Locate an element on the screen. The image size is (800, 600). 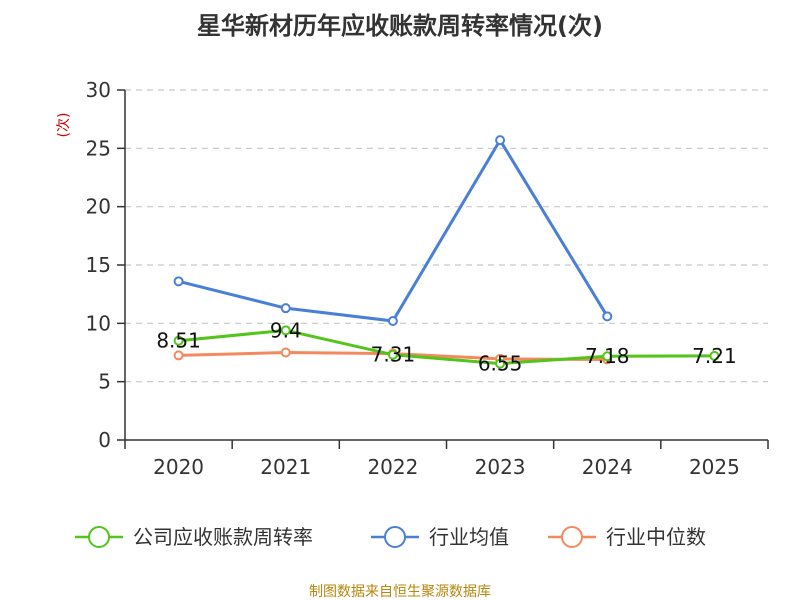
y-tick-label: 10 is located at coordinates (98, 323).